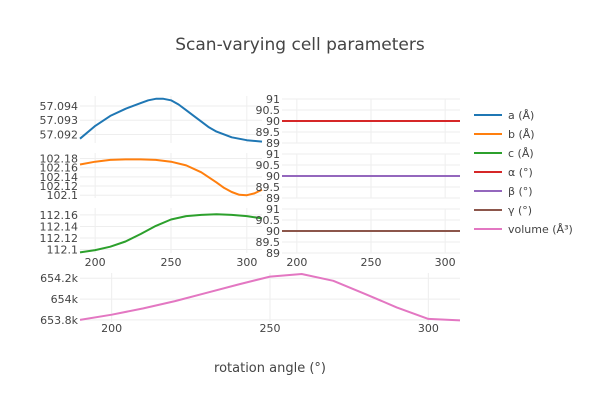 This screenshot has width=600, height=400. Describe the element at coordinates (504, 115) in the screenshot. I see `legend-item-a: a (Å)` at that location.